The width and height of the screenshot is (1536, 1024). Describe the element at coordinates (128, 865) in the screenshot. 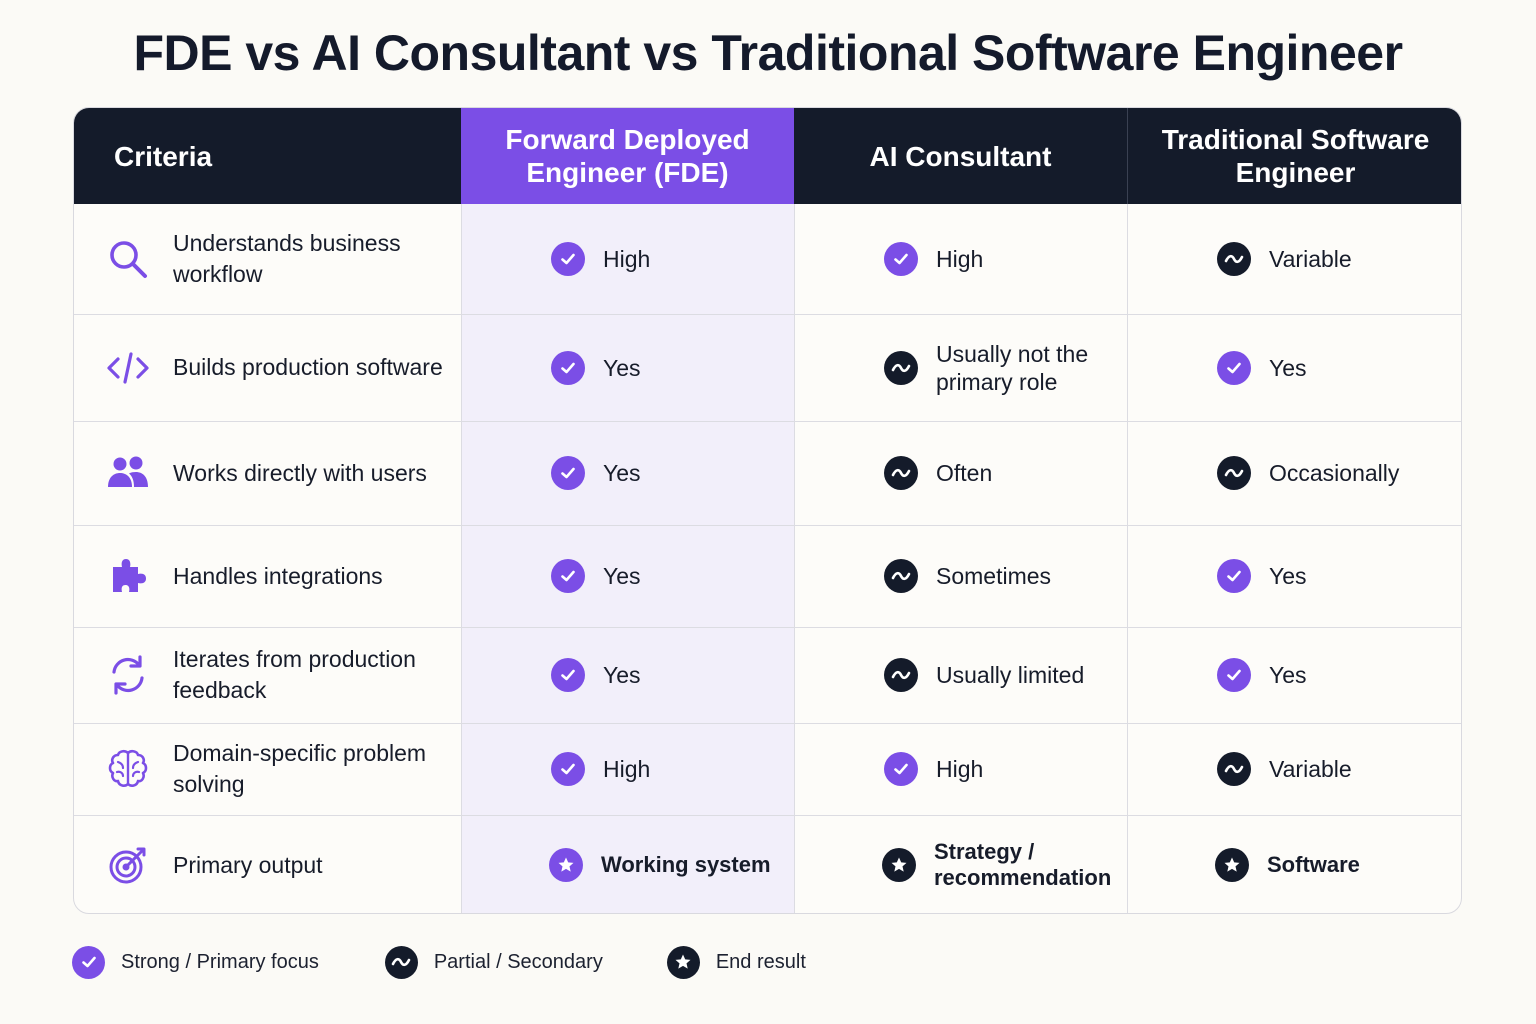

I see `target-icon` at that location.